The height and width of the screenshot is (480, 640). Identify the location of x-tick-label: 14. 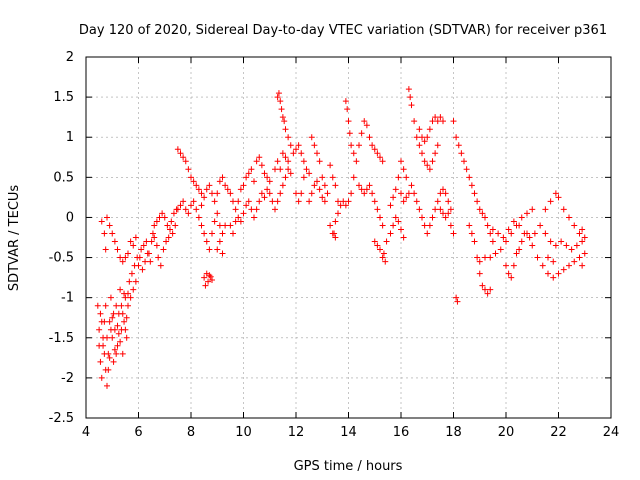
(348, 432).